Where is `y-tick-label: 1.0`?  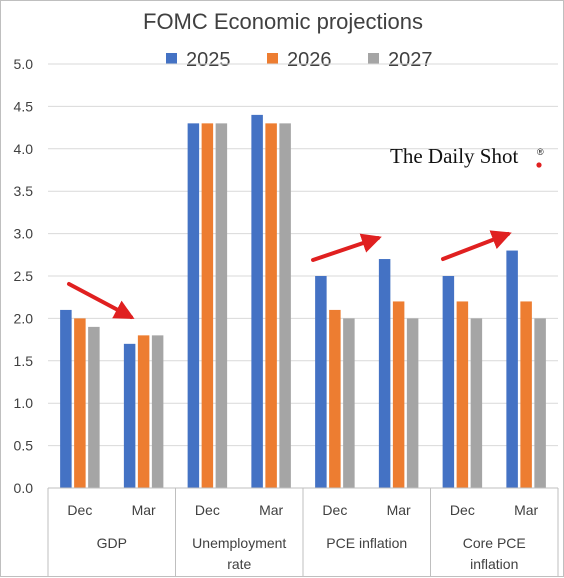 y-tick-label: 1.0 is located at coordinates (24, 403).